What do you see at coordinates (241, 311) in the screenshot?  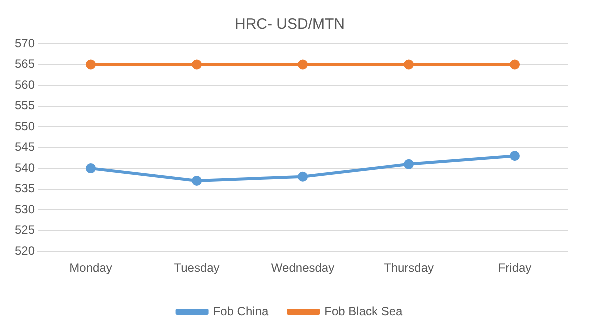 I see `legend-label: Fob China` at bounding box center [241, 311].